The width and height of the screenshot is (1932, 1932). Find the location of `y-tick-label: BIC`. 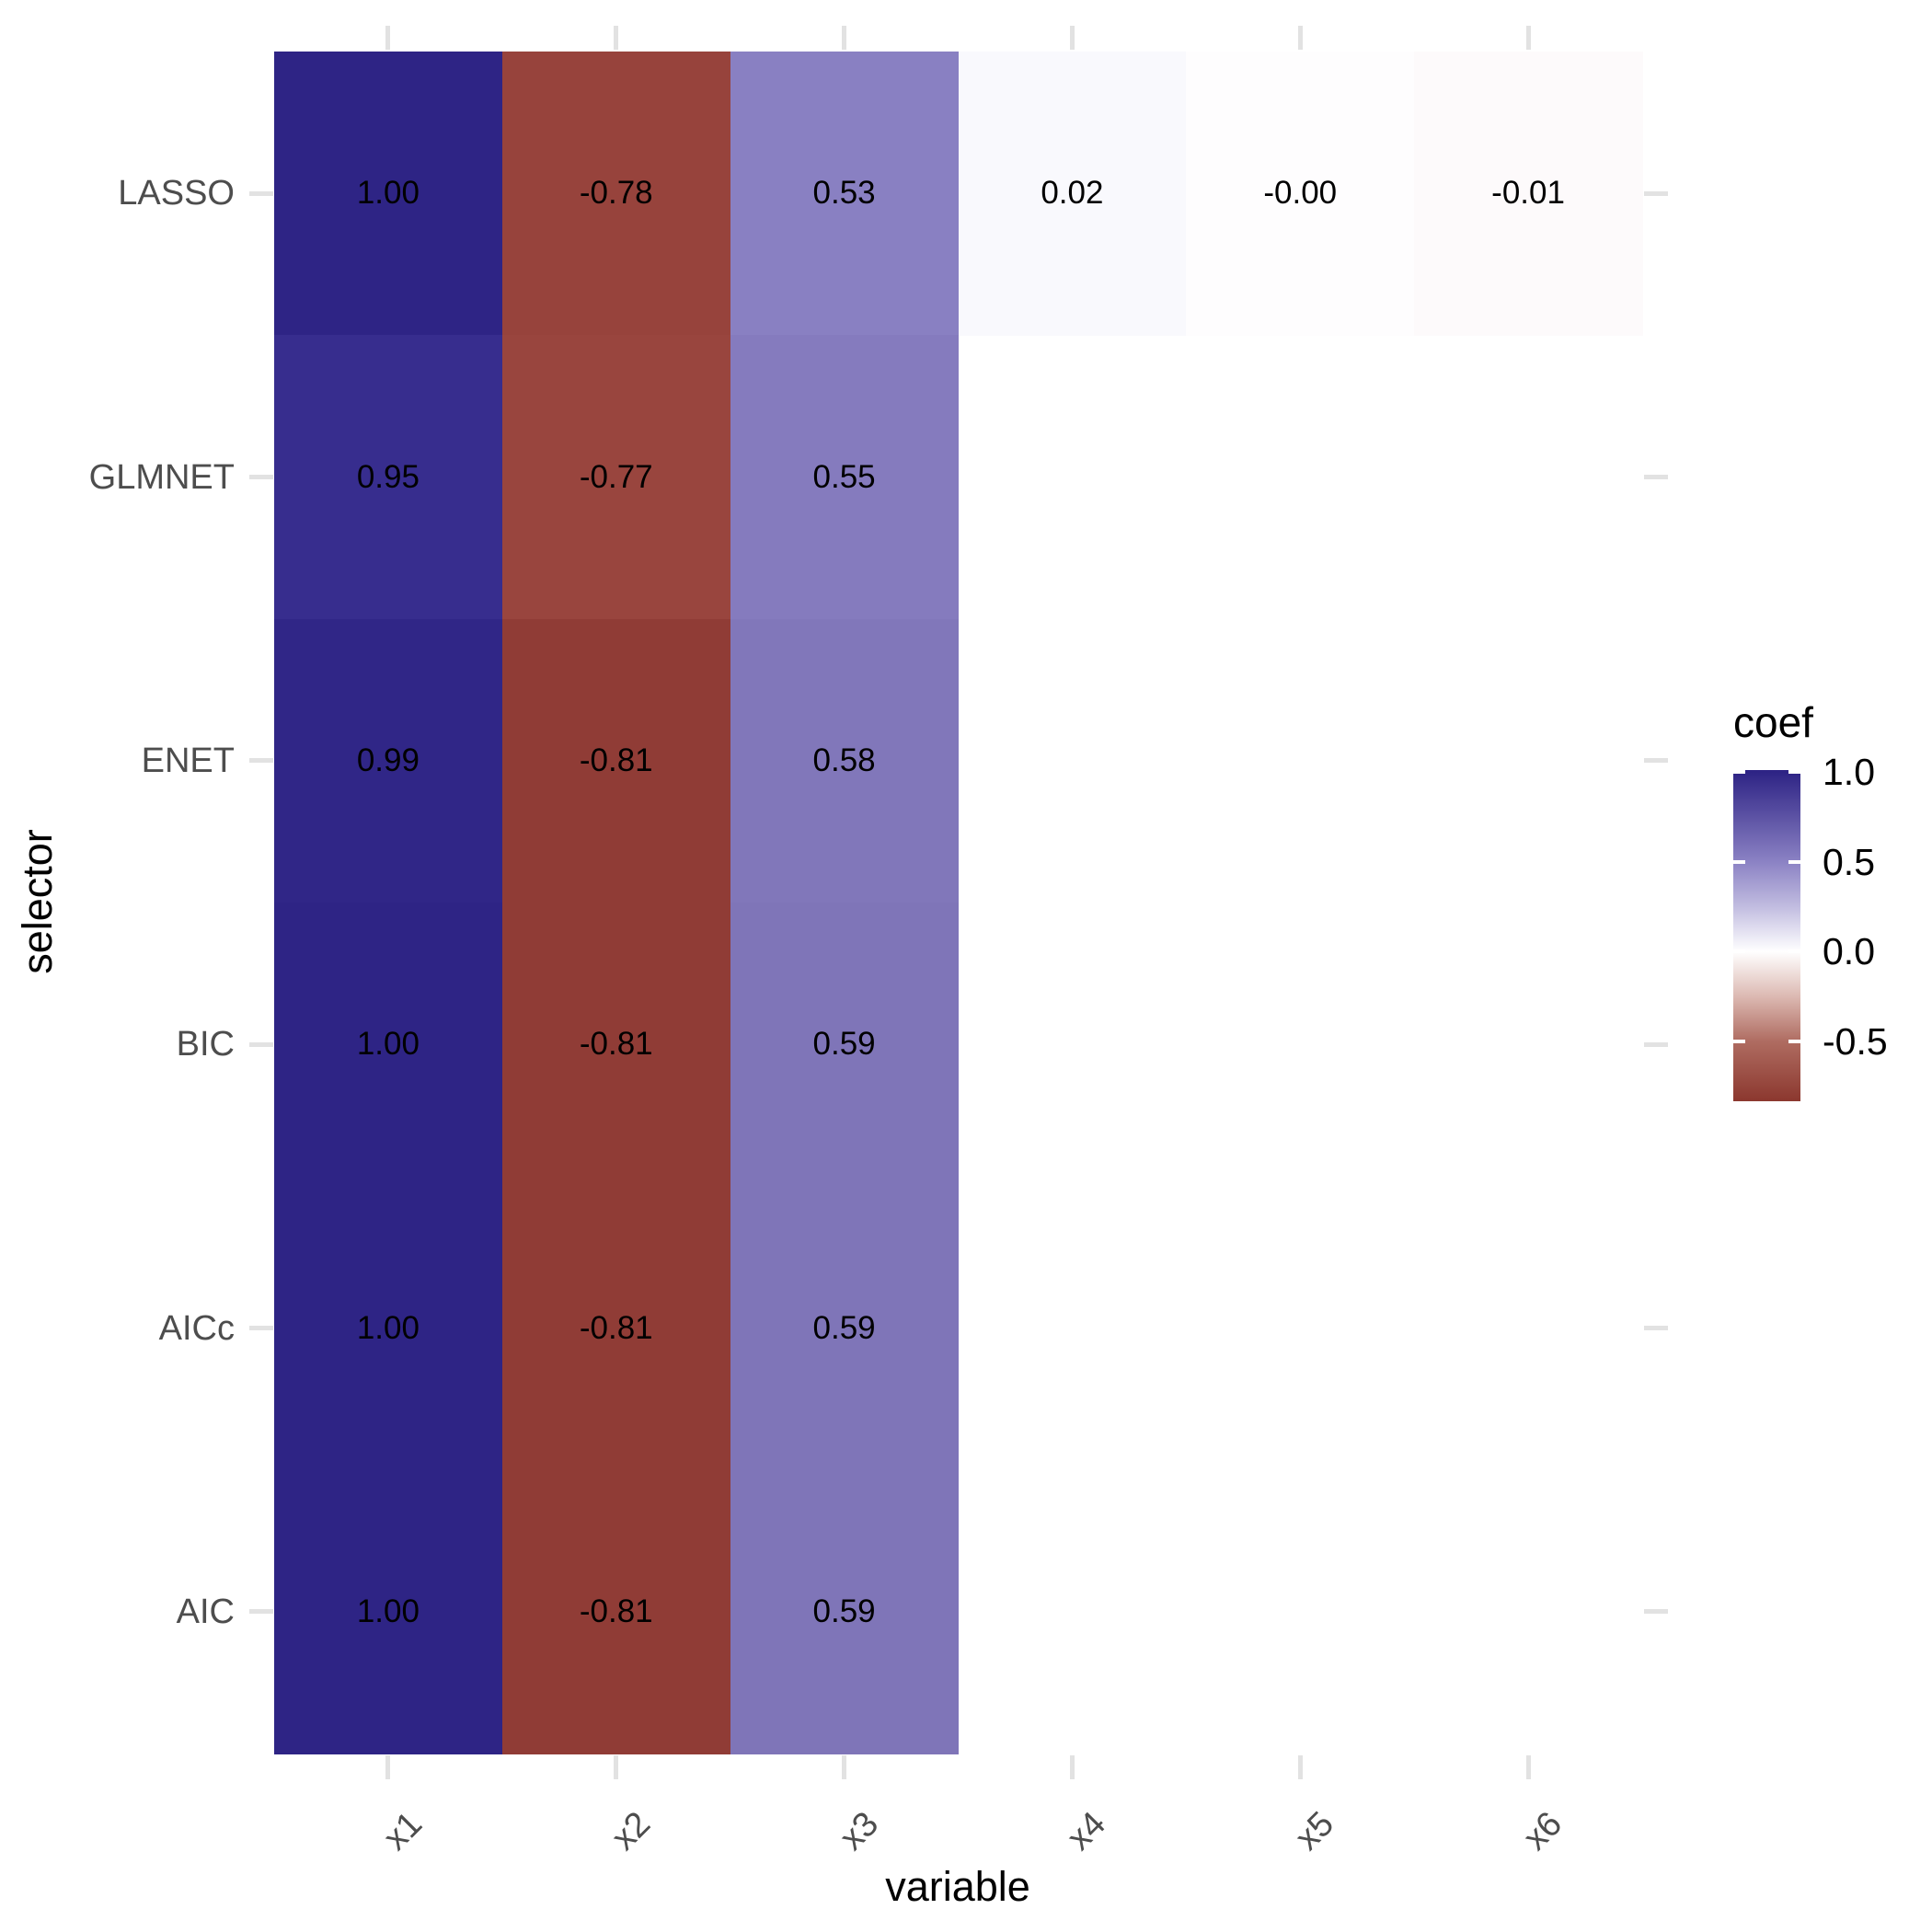

y-tick-label: BIC is located at coordinates (205, 1044).